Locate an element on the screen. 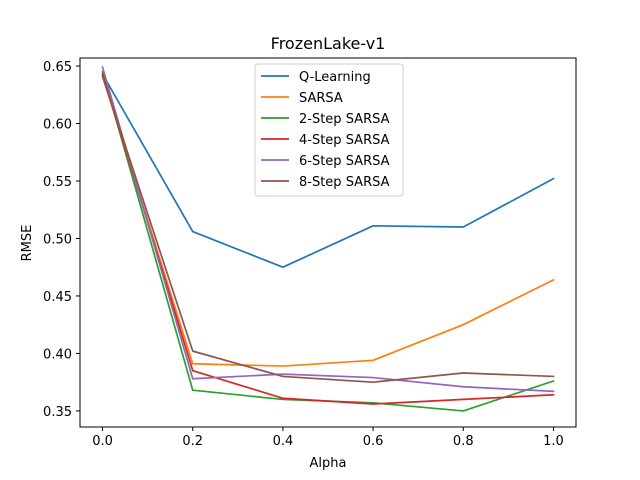 This screenshot has width=640, height=480. chart-title: FrozenLake-v1 is located at coordinates (328, 43).